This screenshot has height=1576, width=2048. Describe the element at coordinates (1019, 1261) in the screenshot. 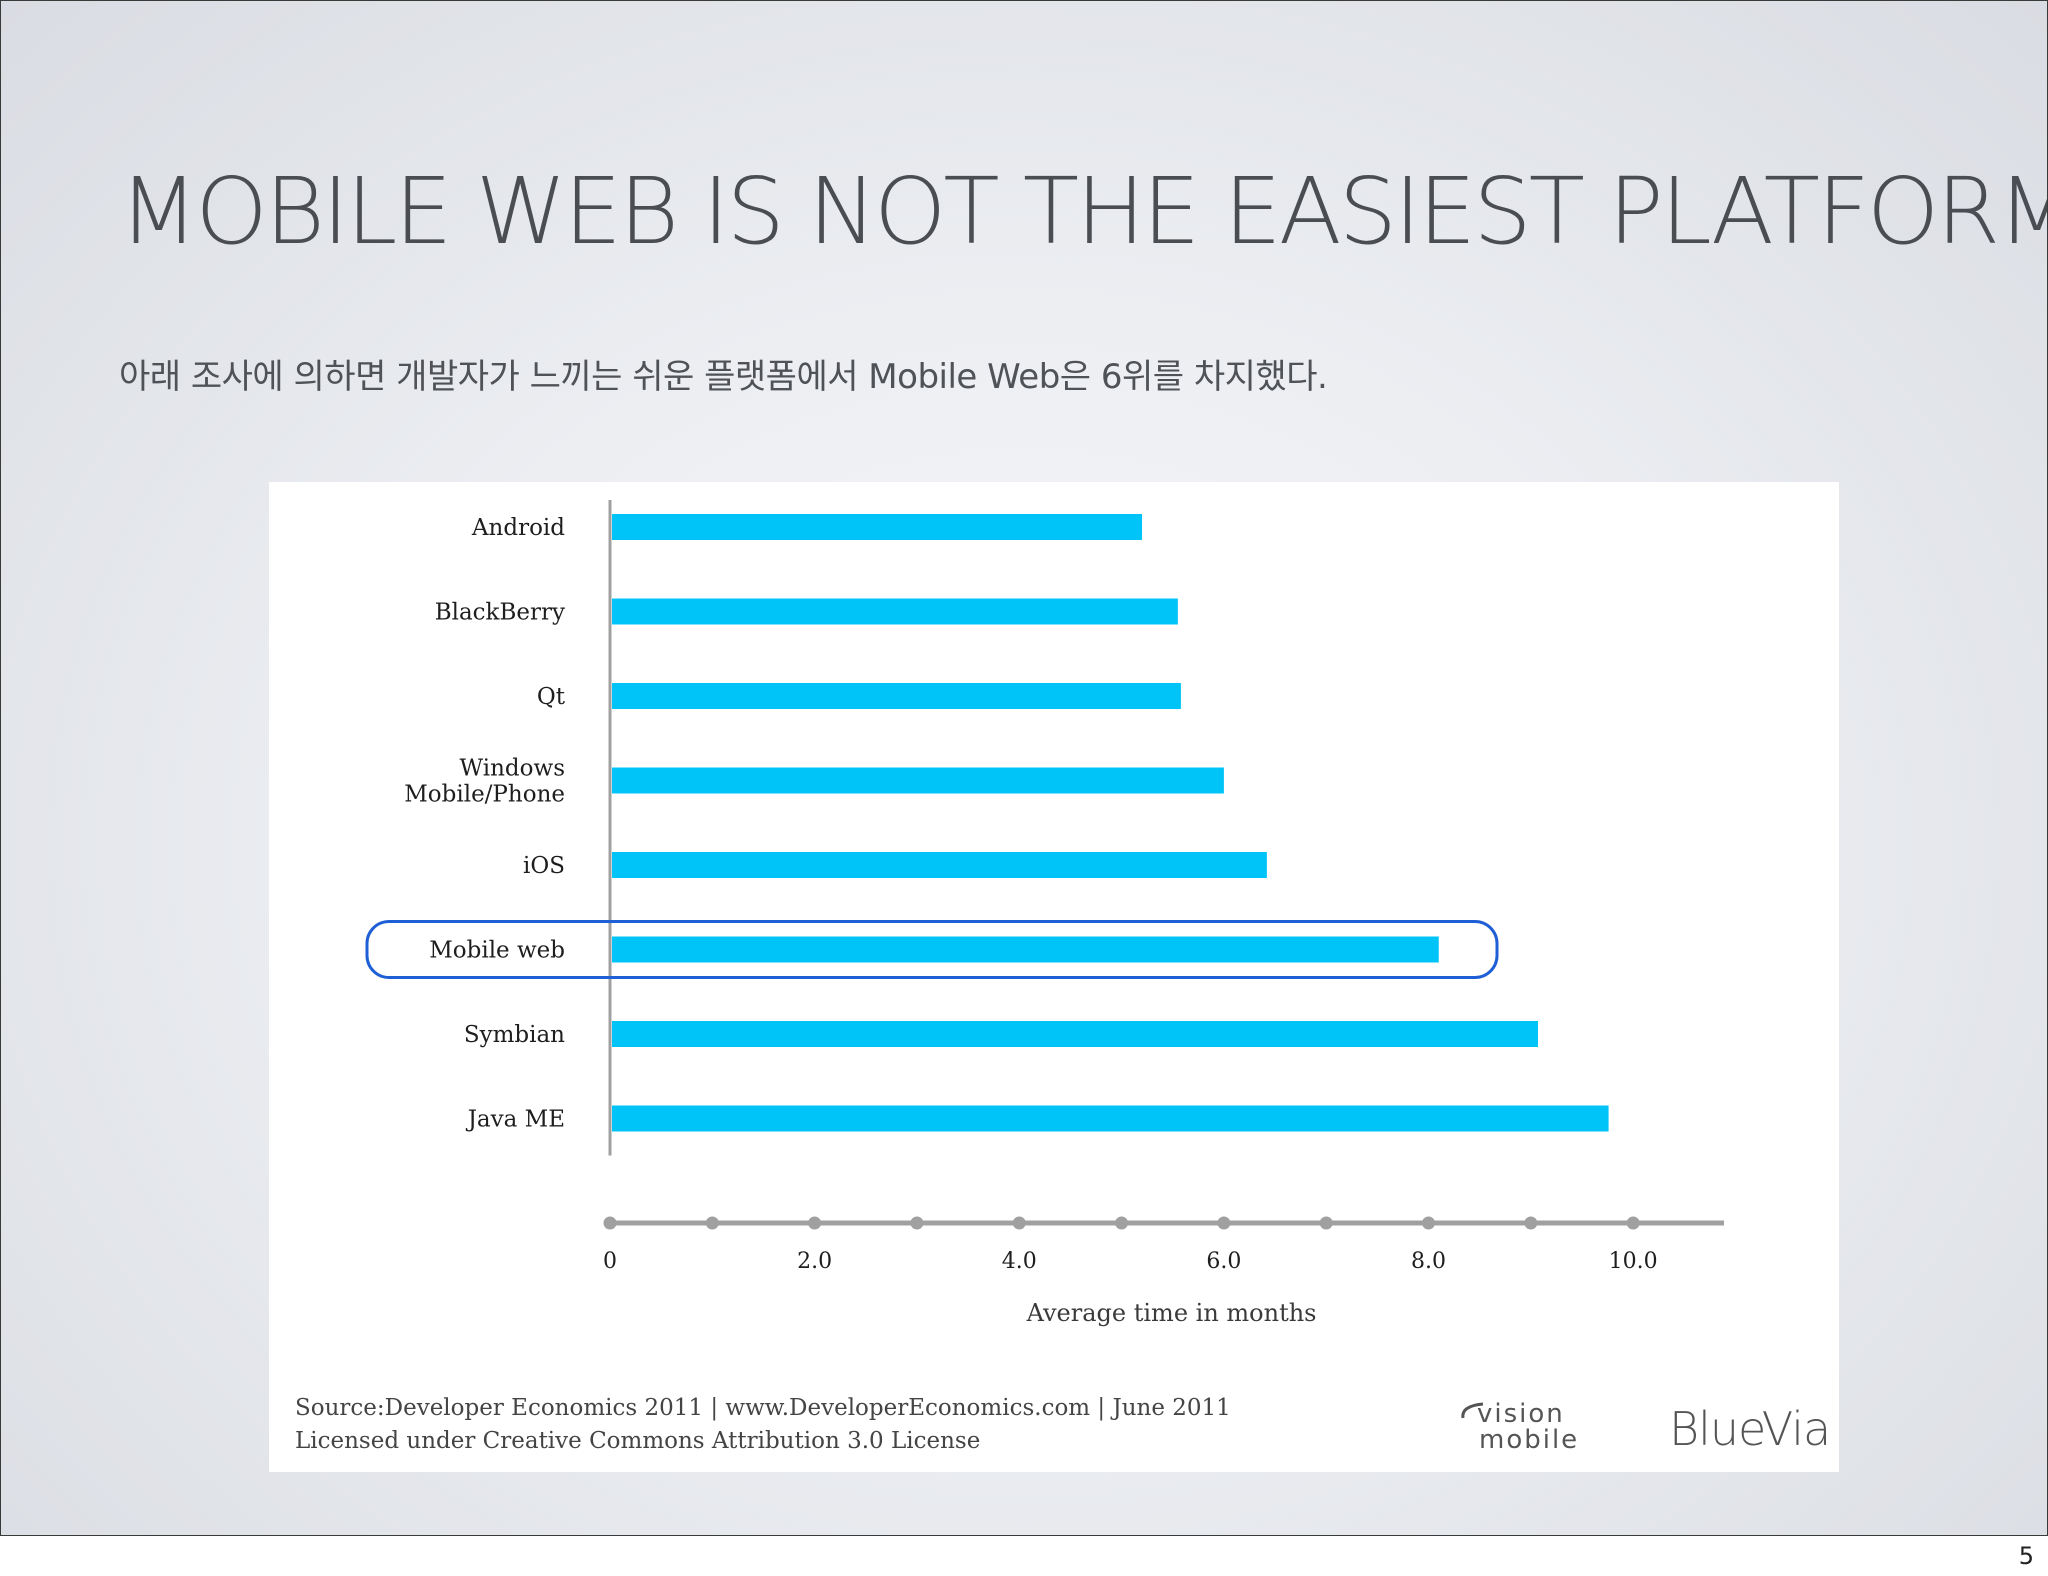

I see `x-tick-label: 4.0` at that location.